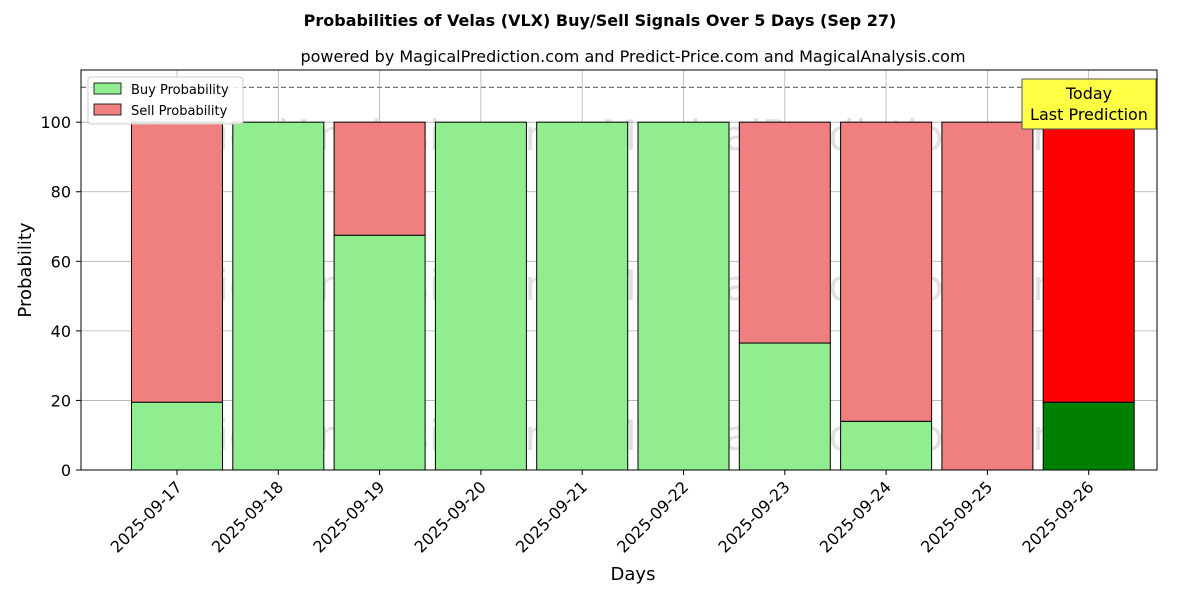 This screenshot has width=1200, height=600. I want to click on legend: Buy Probability Sell Probability, so click(165, 100).